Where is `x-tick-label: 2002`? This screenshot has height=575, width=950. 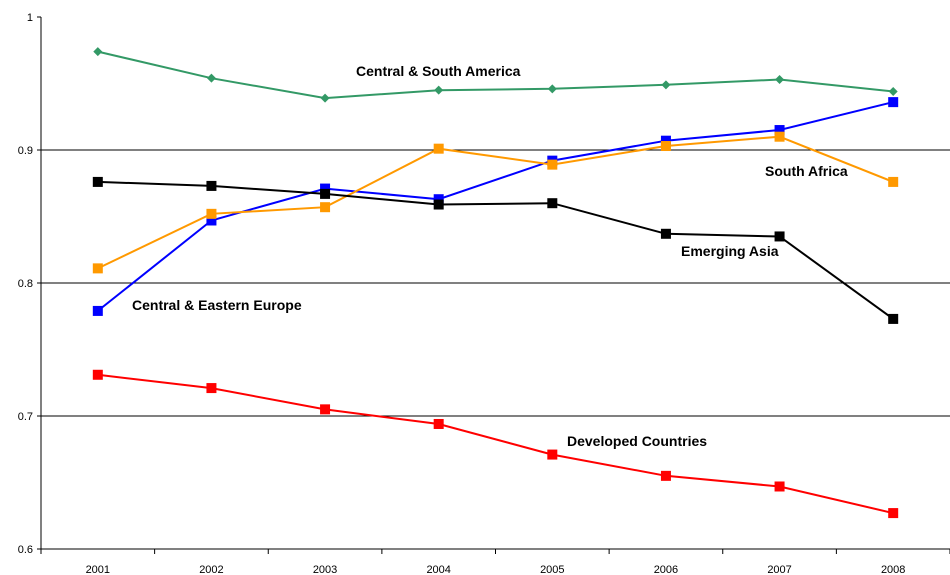
x-tick-label: 2002 is located at coordinates (211, 569).